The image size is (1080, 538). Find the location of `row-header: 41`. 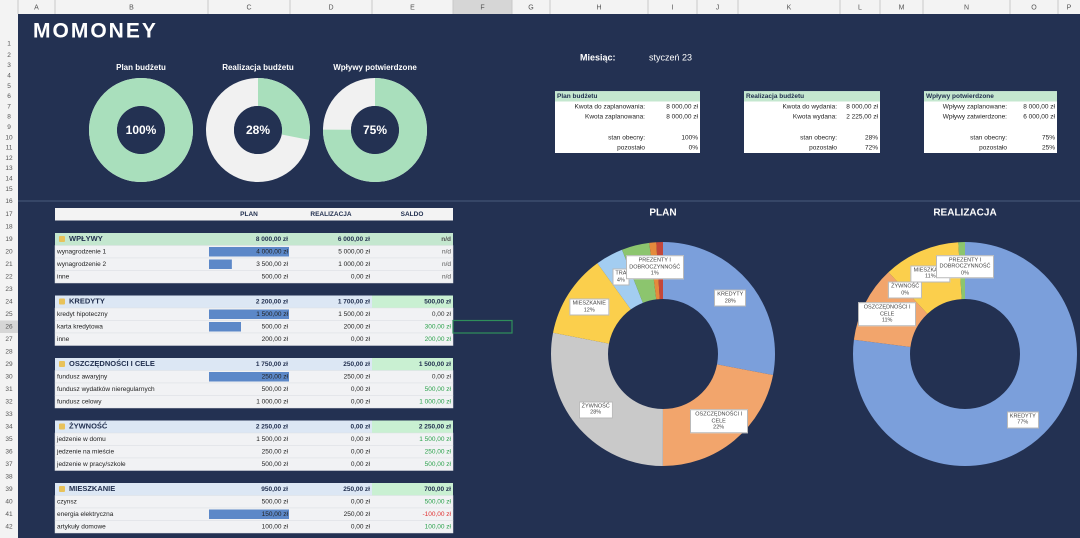

row-header: 41 is located at coordinates (9, 514).